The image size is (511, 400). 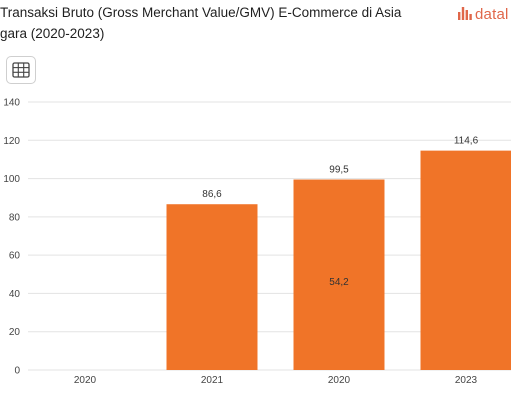 What do you see at coordinates (11, 103) in the screenshot?
I see `y-tick-label: 140` at bounding box center [11, 103].